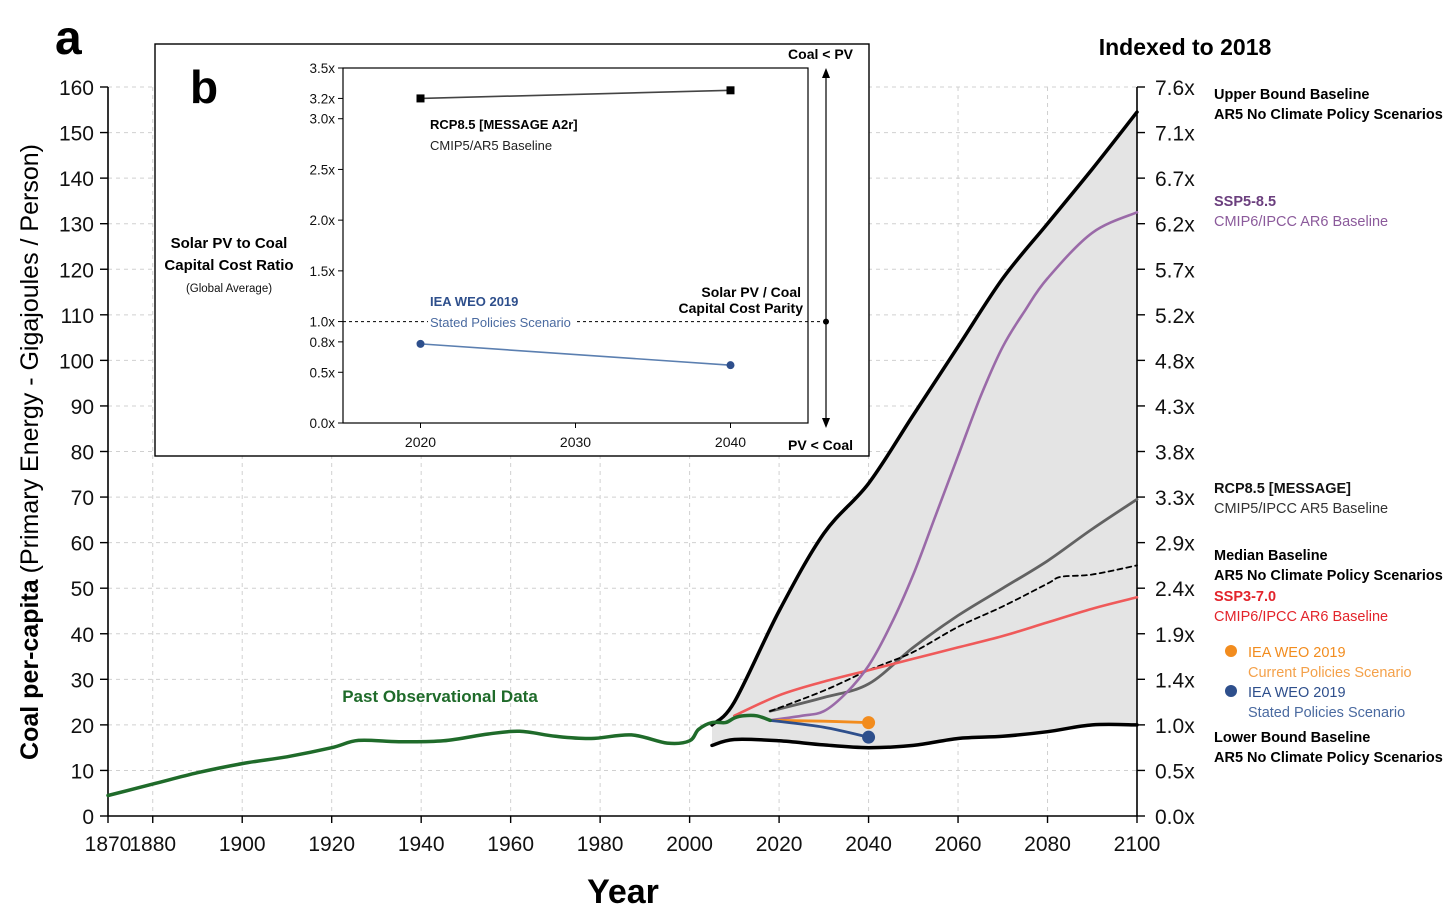  What do you see at coordinates (152, 844) in the screenshot?
I see `x-tick-label: 1880` at bounding box center [152, 844].